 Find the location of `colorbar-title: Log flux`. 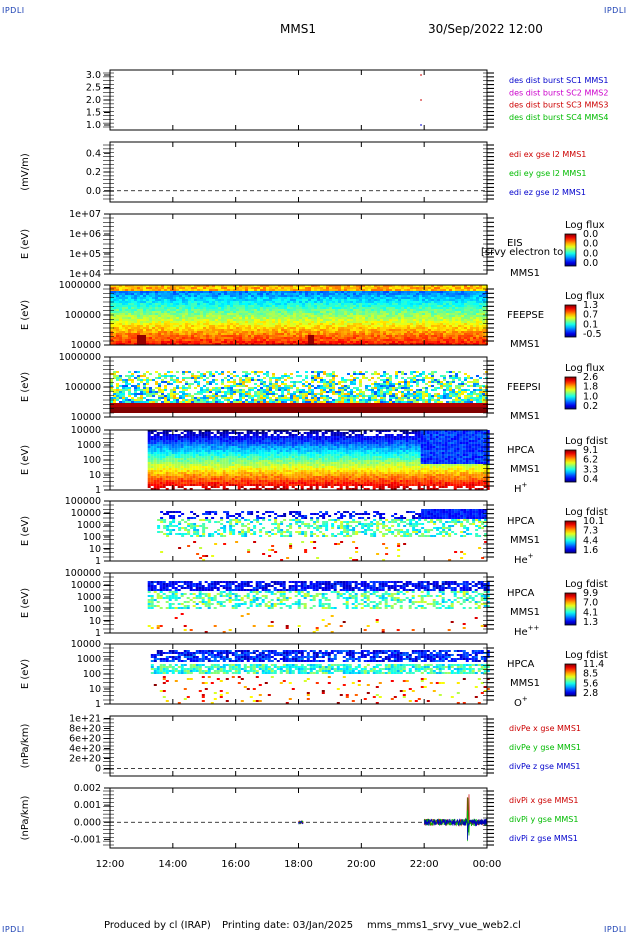

colorbar-title: Log flux is located at coordinates (585, 296).